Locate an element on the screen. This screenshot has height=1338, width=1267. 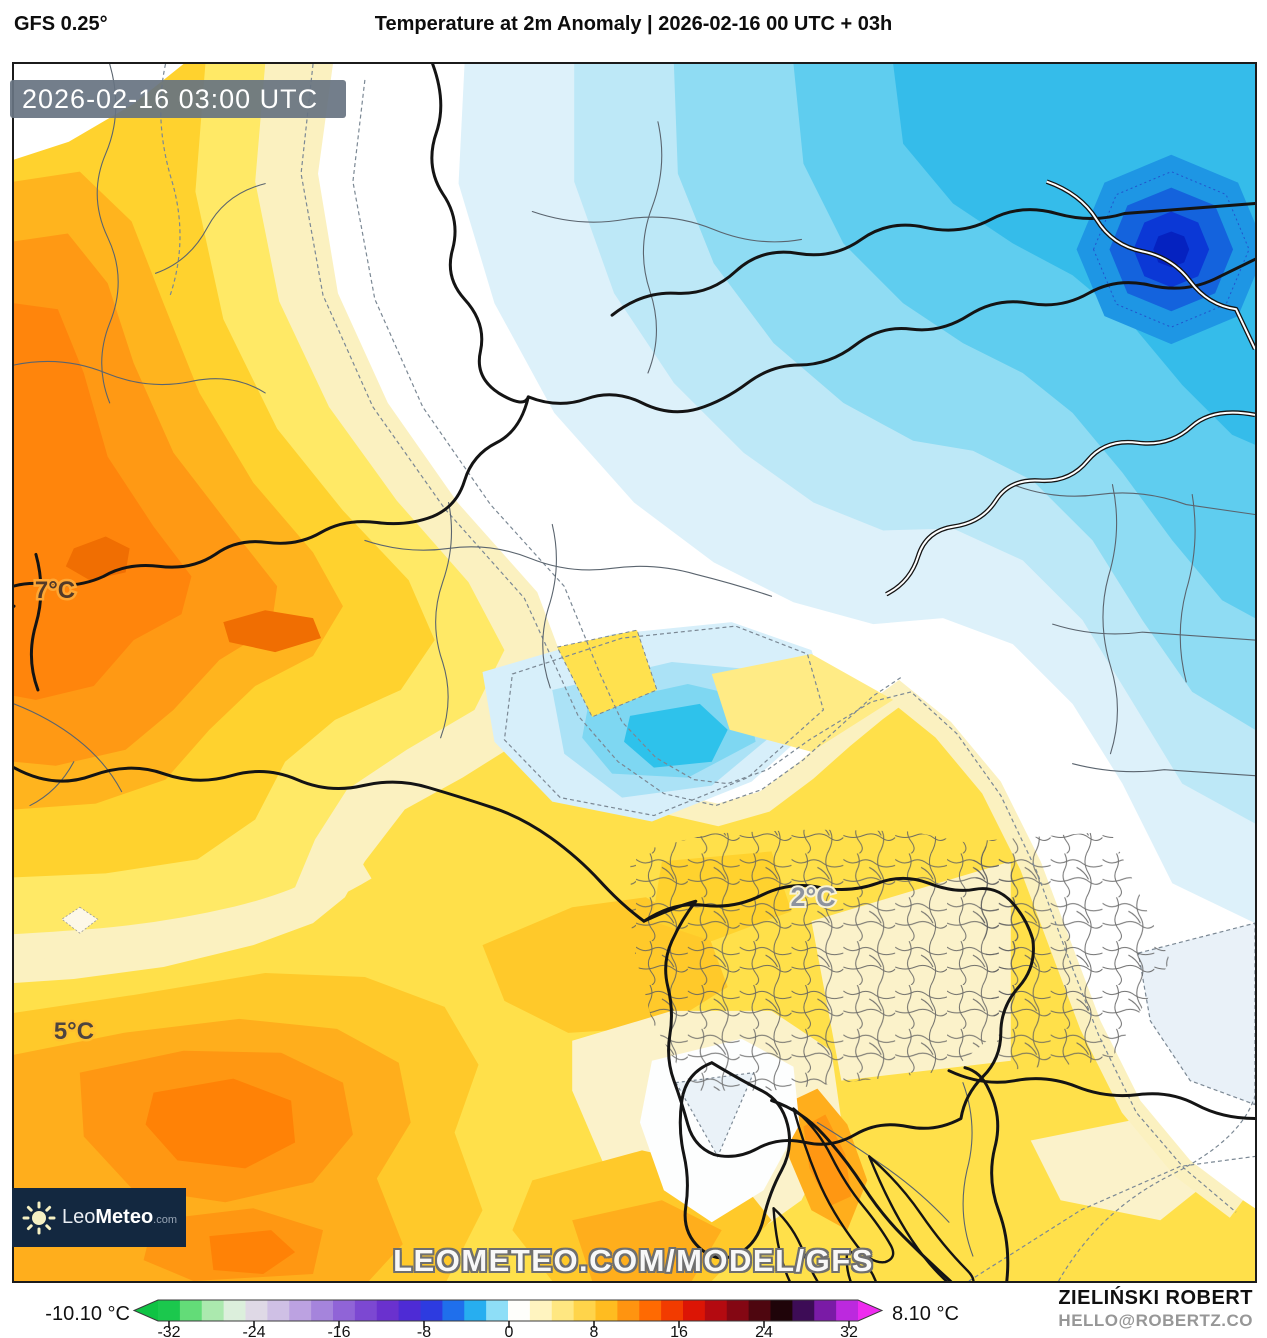
watermark: LEOMETEO.COM/MODEL/GFS is located at coordinates (633, 1260).